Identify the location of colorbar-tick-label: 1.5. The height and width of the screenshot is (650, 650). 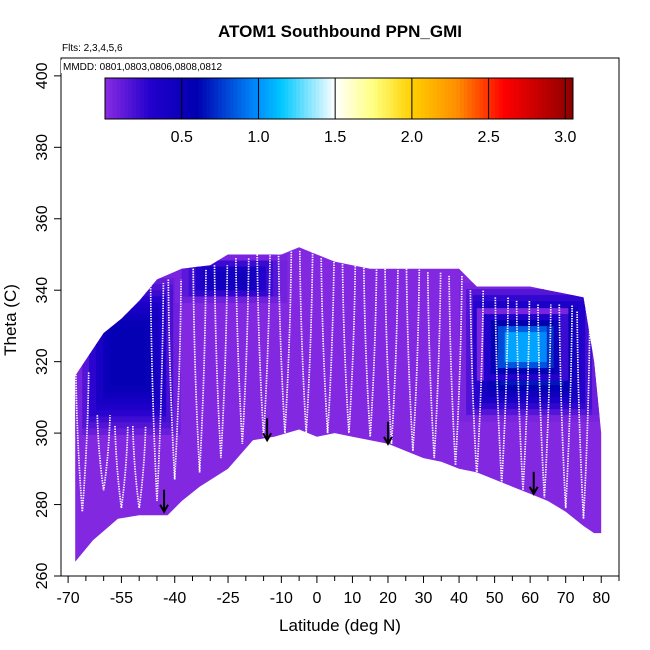
(335, 137).